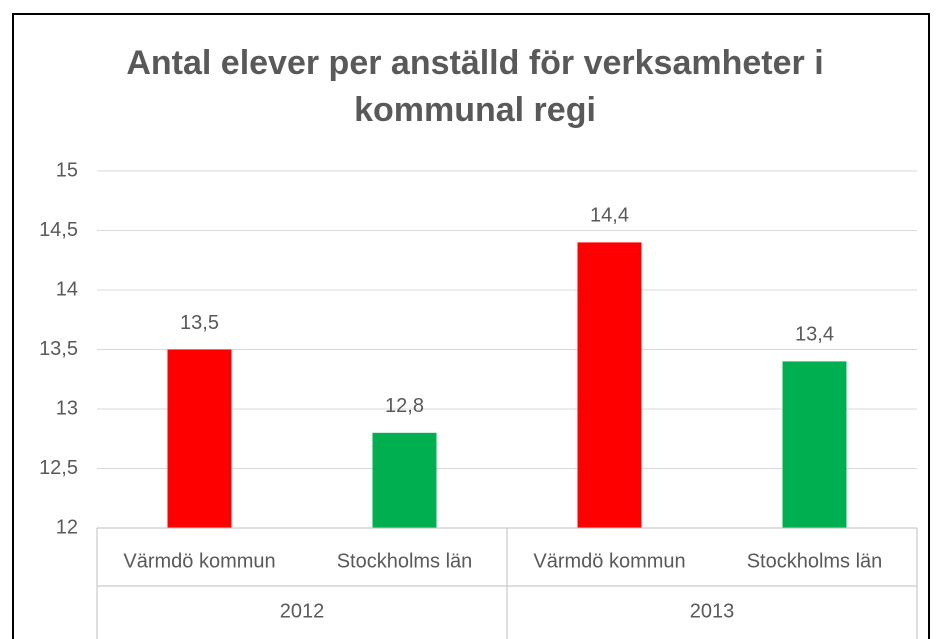 The image size is (937, 639). What do you see at coordinates (712, 611) in the screenshot?
I see `group-label: 2013` at bounding box center [712, 611].